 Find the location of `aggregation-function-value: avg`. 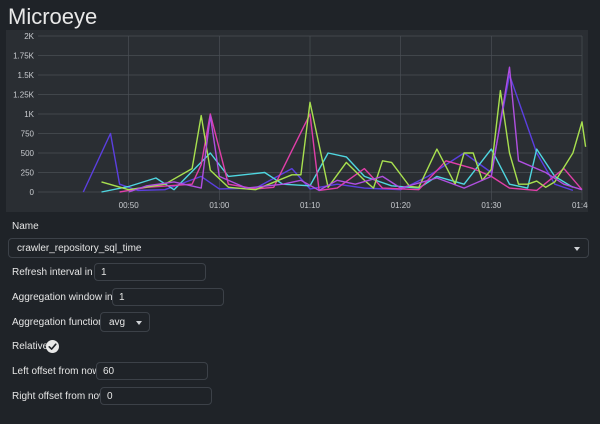

aggregation-function-value: avg is located at coordinates (117, 322).